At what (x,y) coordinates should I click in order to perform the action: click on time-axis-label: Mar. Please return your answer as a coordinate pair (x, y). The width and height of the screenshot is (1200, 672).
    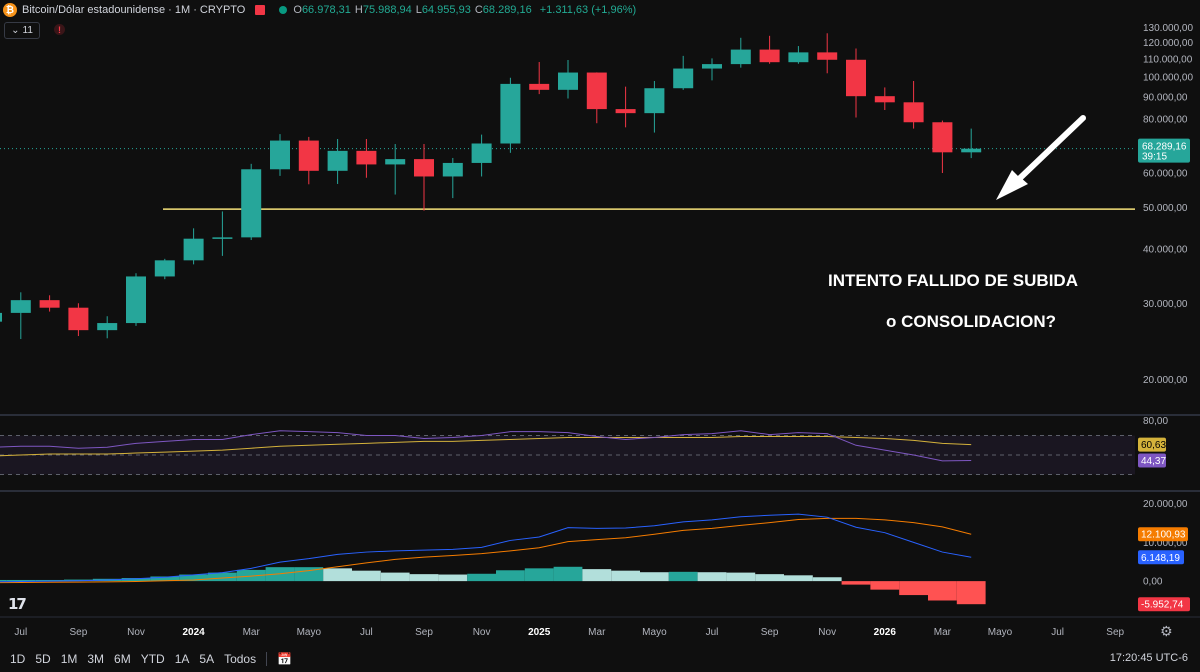
    Looking at the image, I should click on (597, 632).